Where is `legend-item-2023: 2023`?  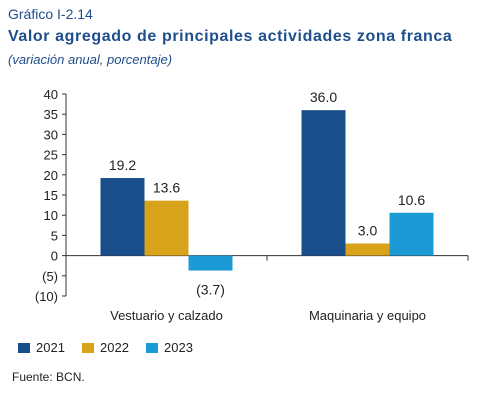
legend-item-2023: 2023 is located at coordinates (169, 347).